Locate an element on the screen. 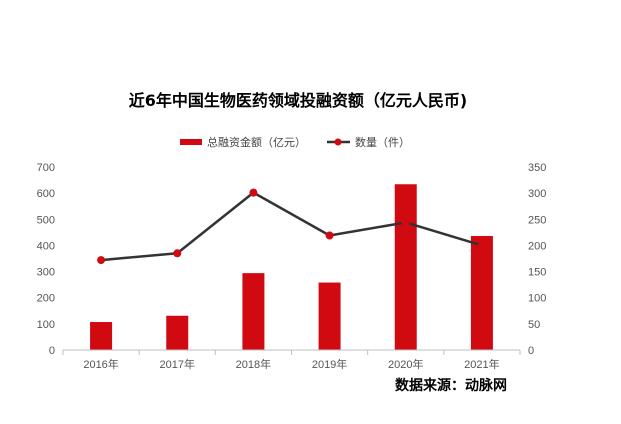 Image resolution: width=621 pixels, height=424 pixels. right-tick-label: 300 is located at coordinates (537, 194).